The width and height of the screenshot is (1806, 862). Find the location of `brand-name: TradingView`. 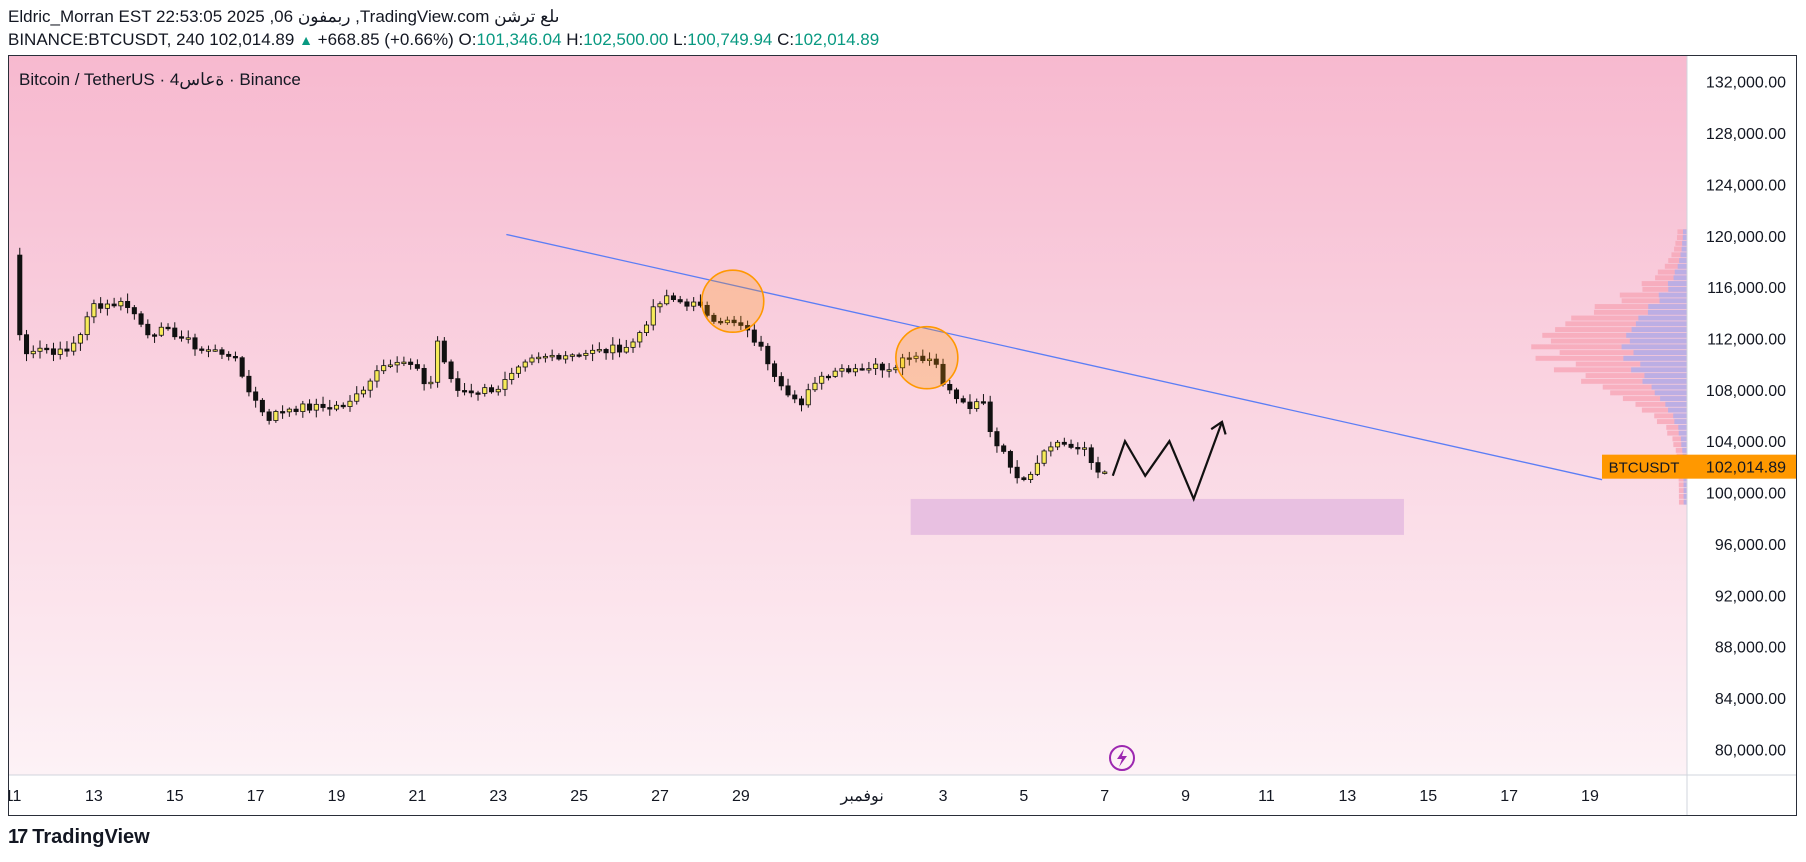

brand-name: TradingView is located at coordinates (91, 837).